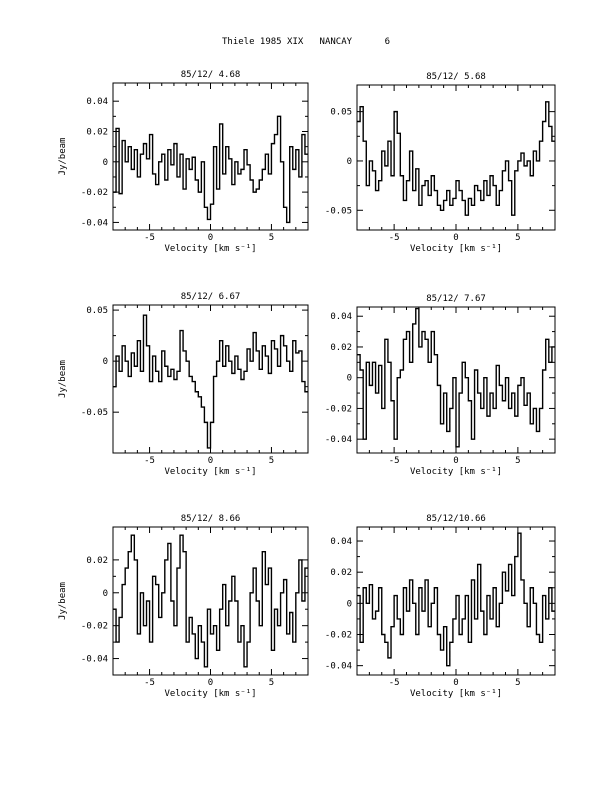 Image resolution: width=612 pixels, height=792 pixels. What do you see at coordinates (263, 42) in the screenshot?
I see `header-author: Thiele 1985 XIX` at bounding box center [263, 42].